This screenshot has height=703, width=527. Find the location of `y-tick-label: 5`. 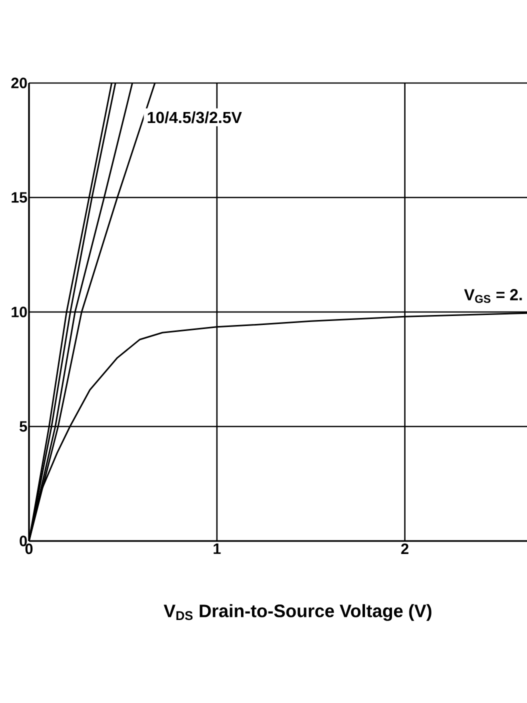

y-tick-label: 5 is located at coordinates (24, 426).